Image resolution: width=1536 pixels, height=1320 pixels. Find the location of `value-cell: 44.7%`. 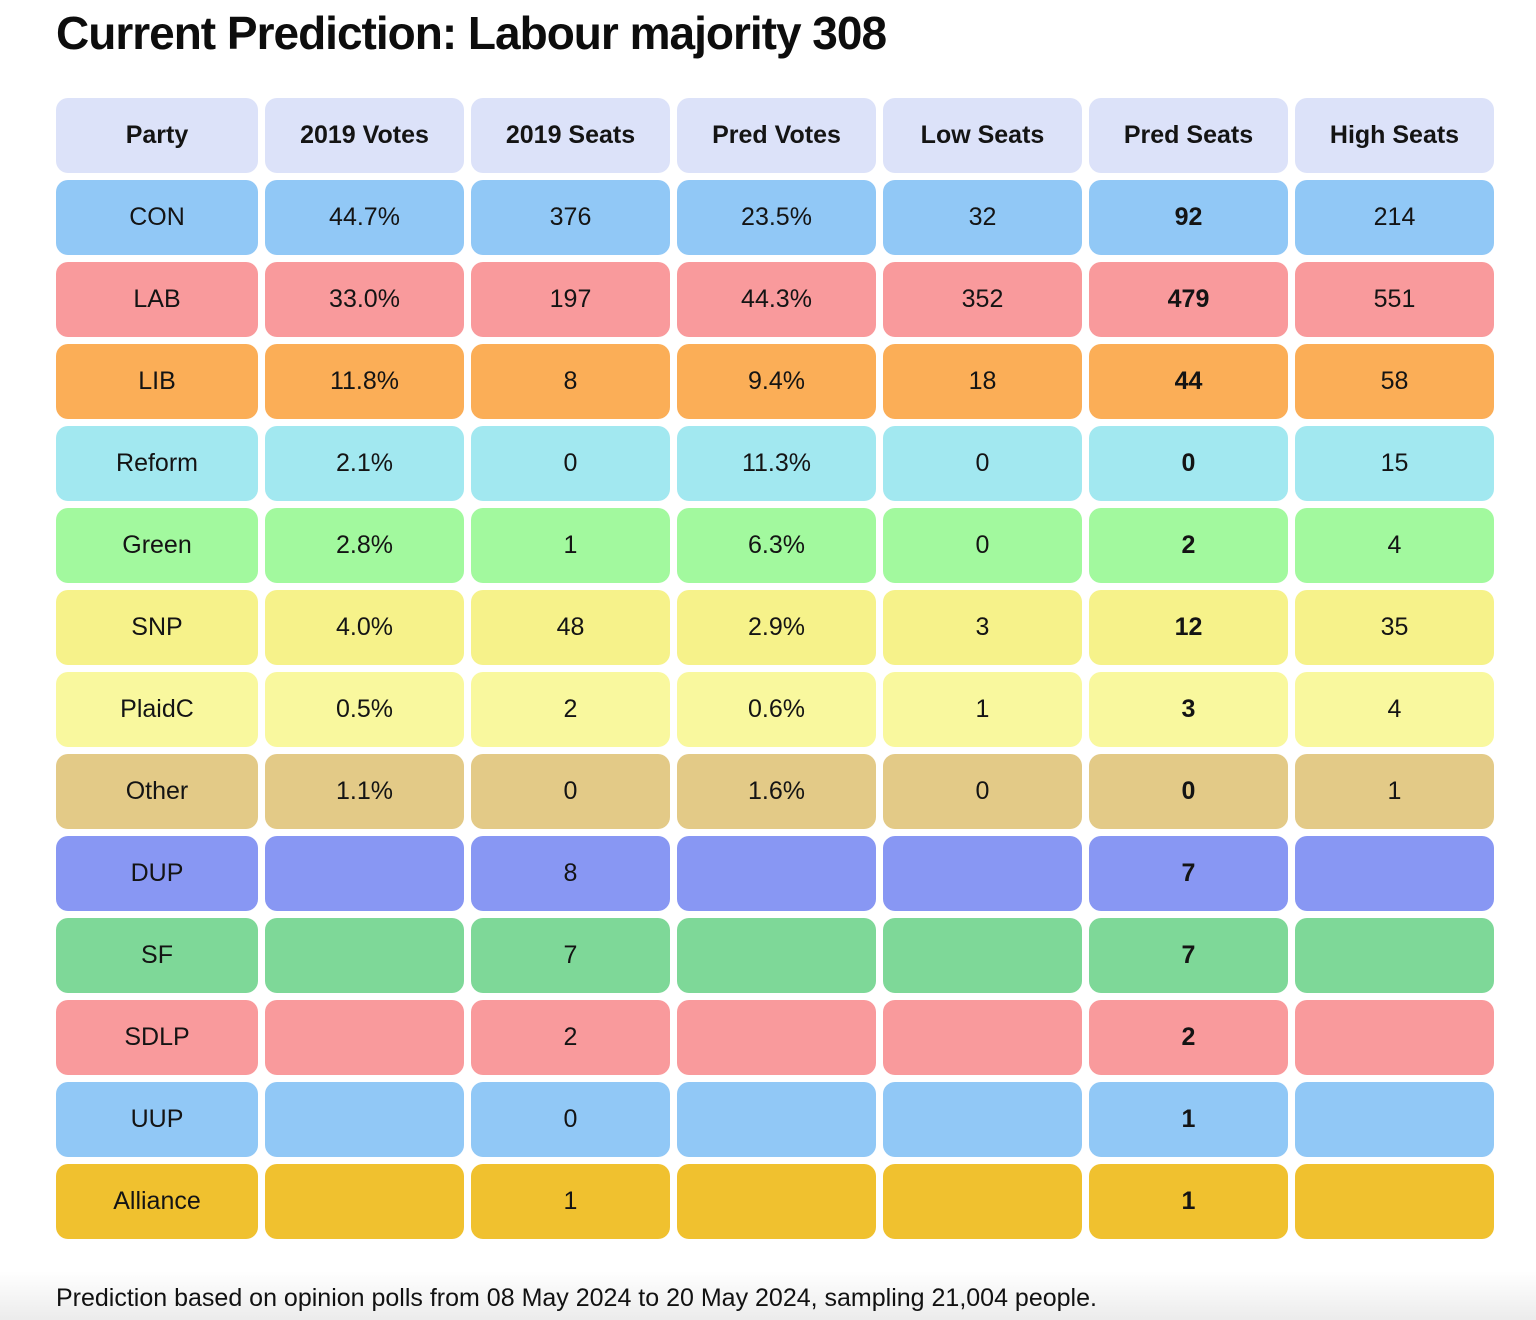

value-cell: 44.7% is located at coordinates (364, 217).